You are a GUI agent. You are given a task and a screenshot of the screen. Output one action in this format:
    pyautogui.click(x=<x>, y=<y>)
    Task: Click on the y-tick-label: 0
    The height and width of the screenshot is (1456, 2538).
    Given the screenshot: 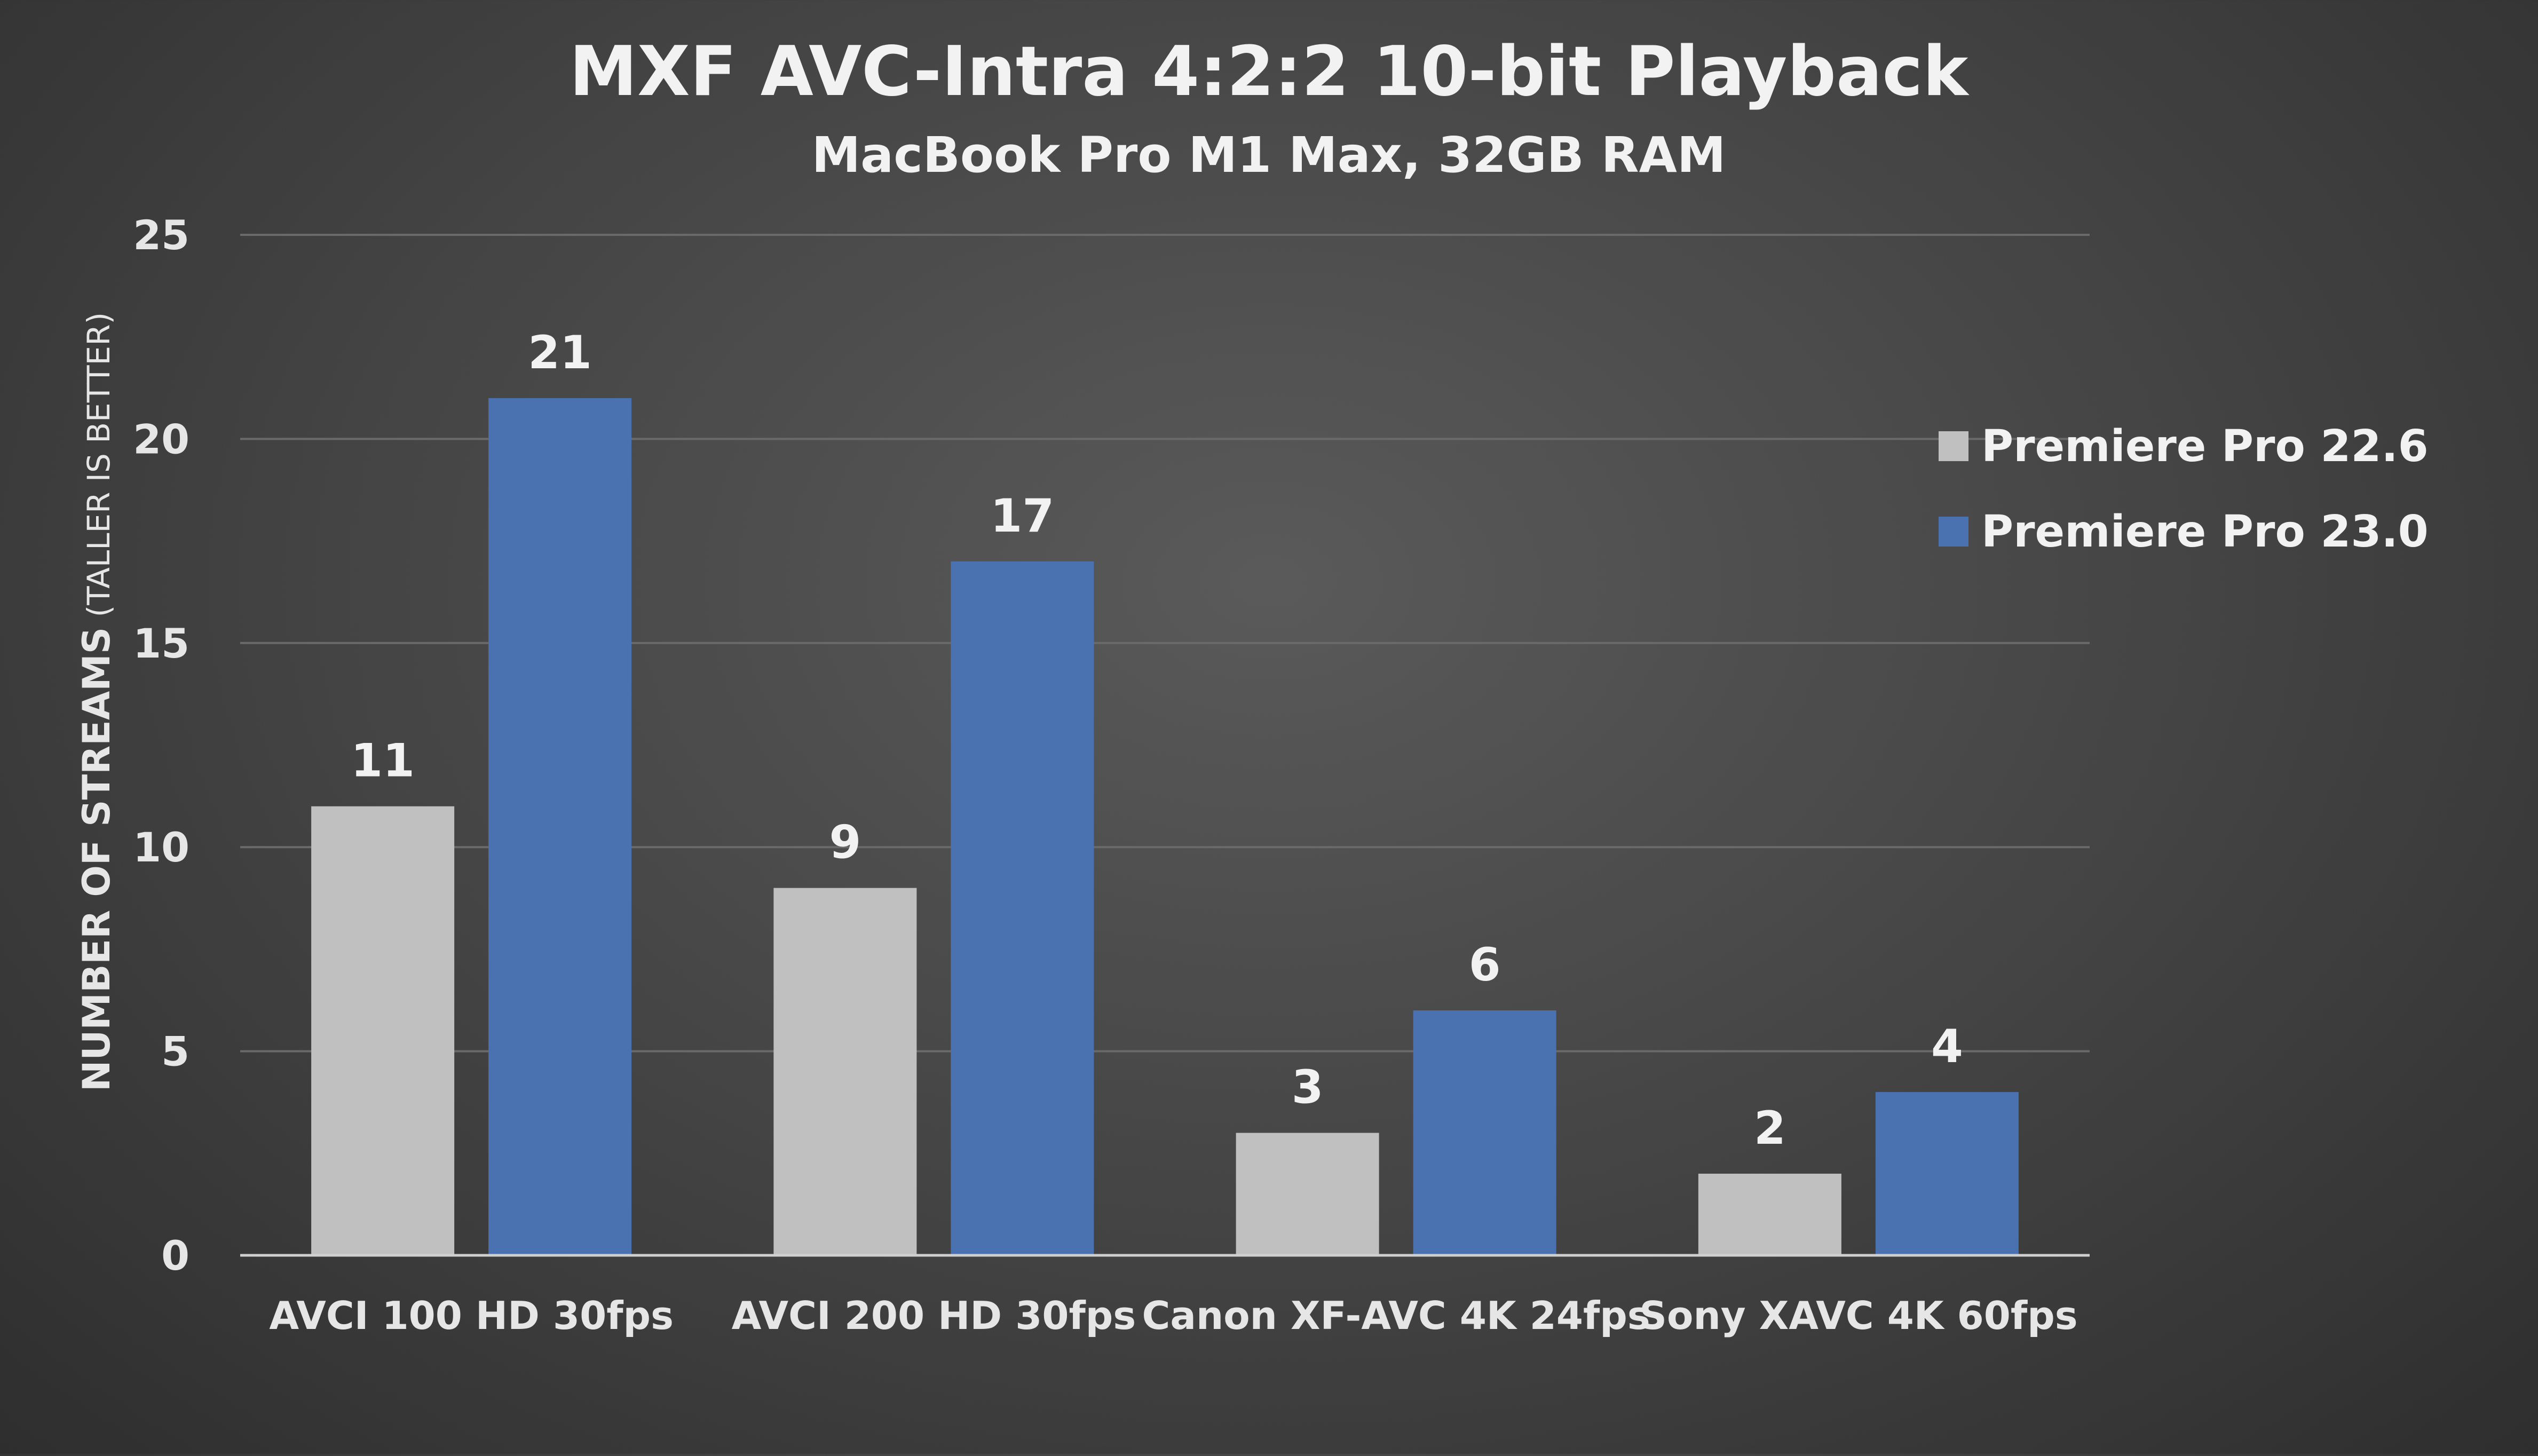 What is the action you would take?
    pyautogui.click(x=175, y=1255)
    